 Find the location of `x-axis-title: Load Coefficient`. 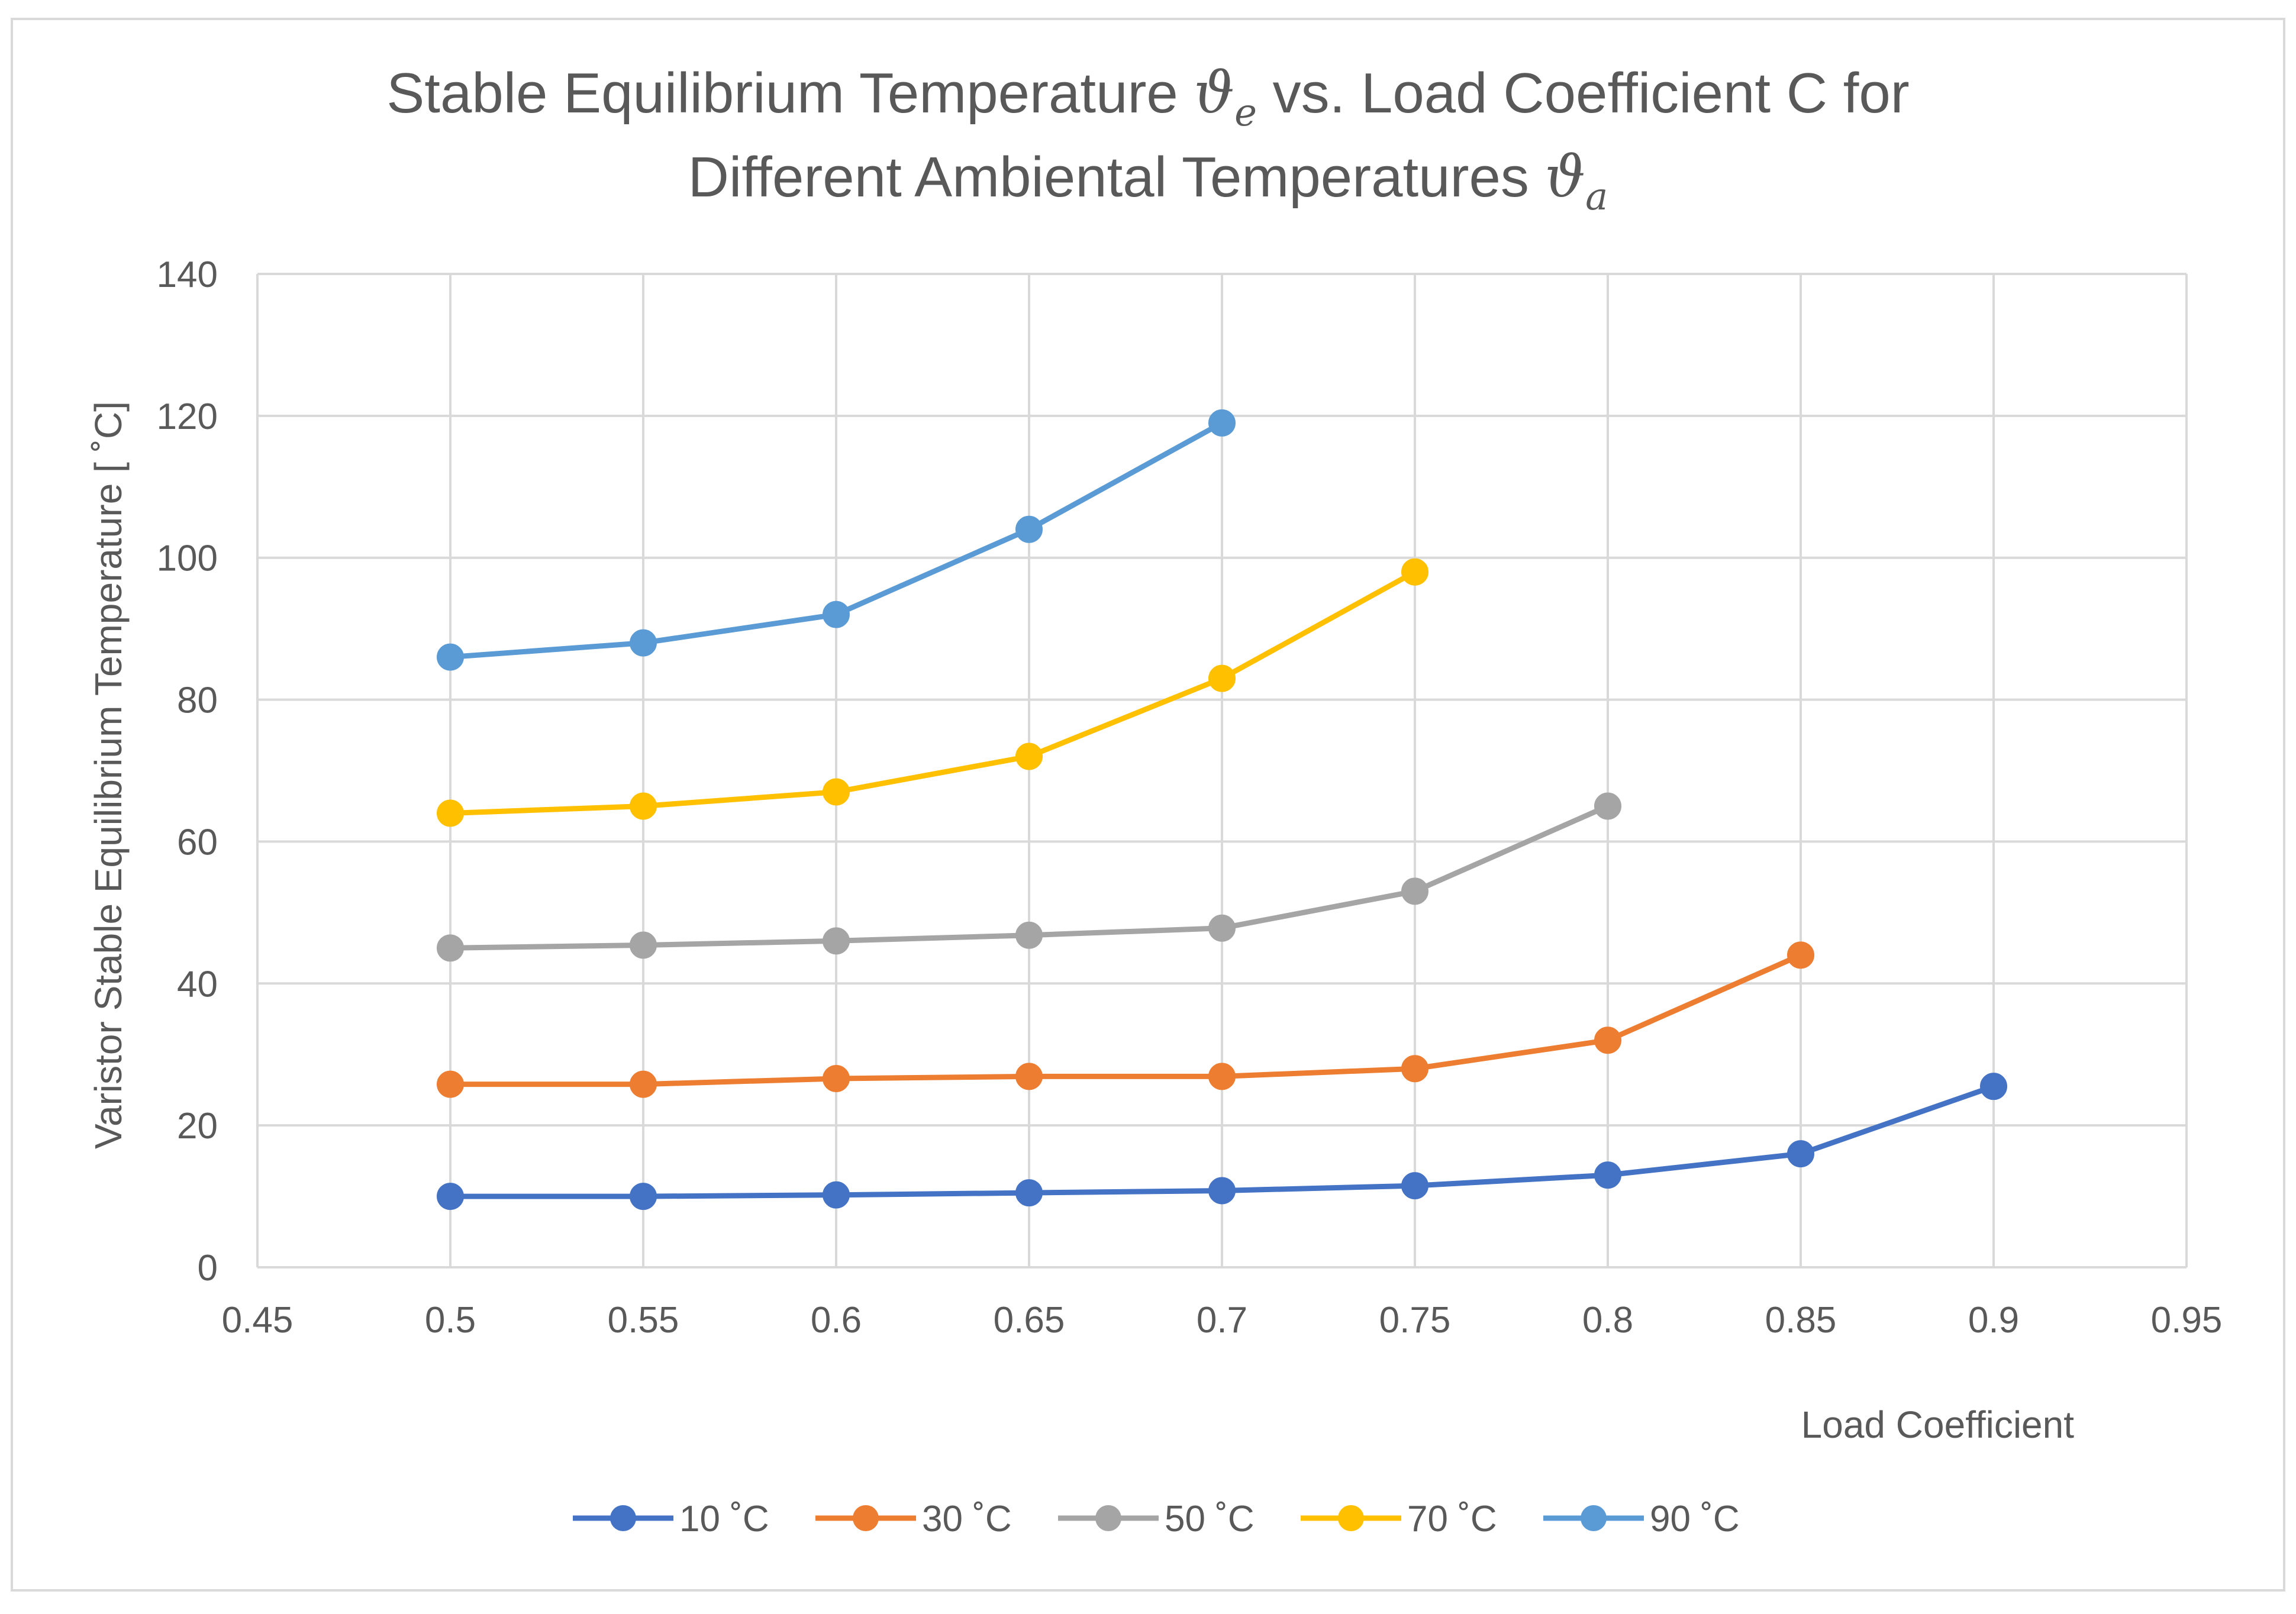

x-axis-title: Load Coefficient is located at coordinates (1938, 1424).